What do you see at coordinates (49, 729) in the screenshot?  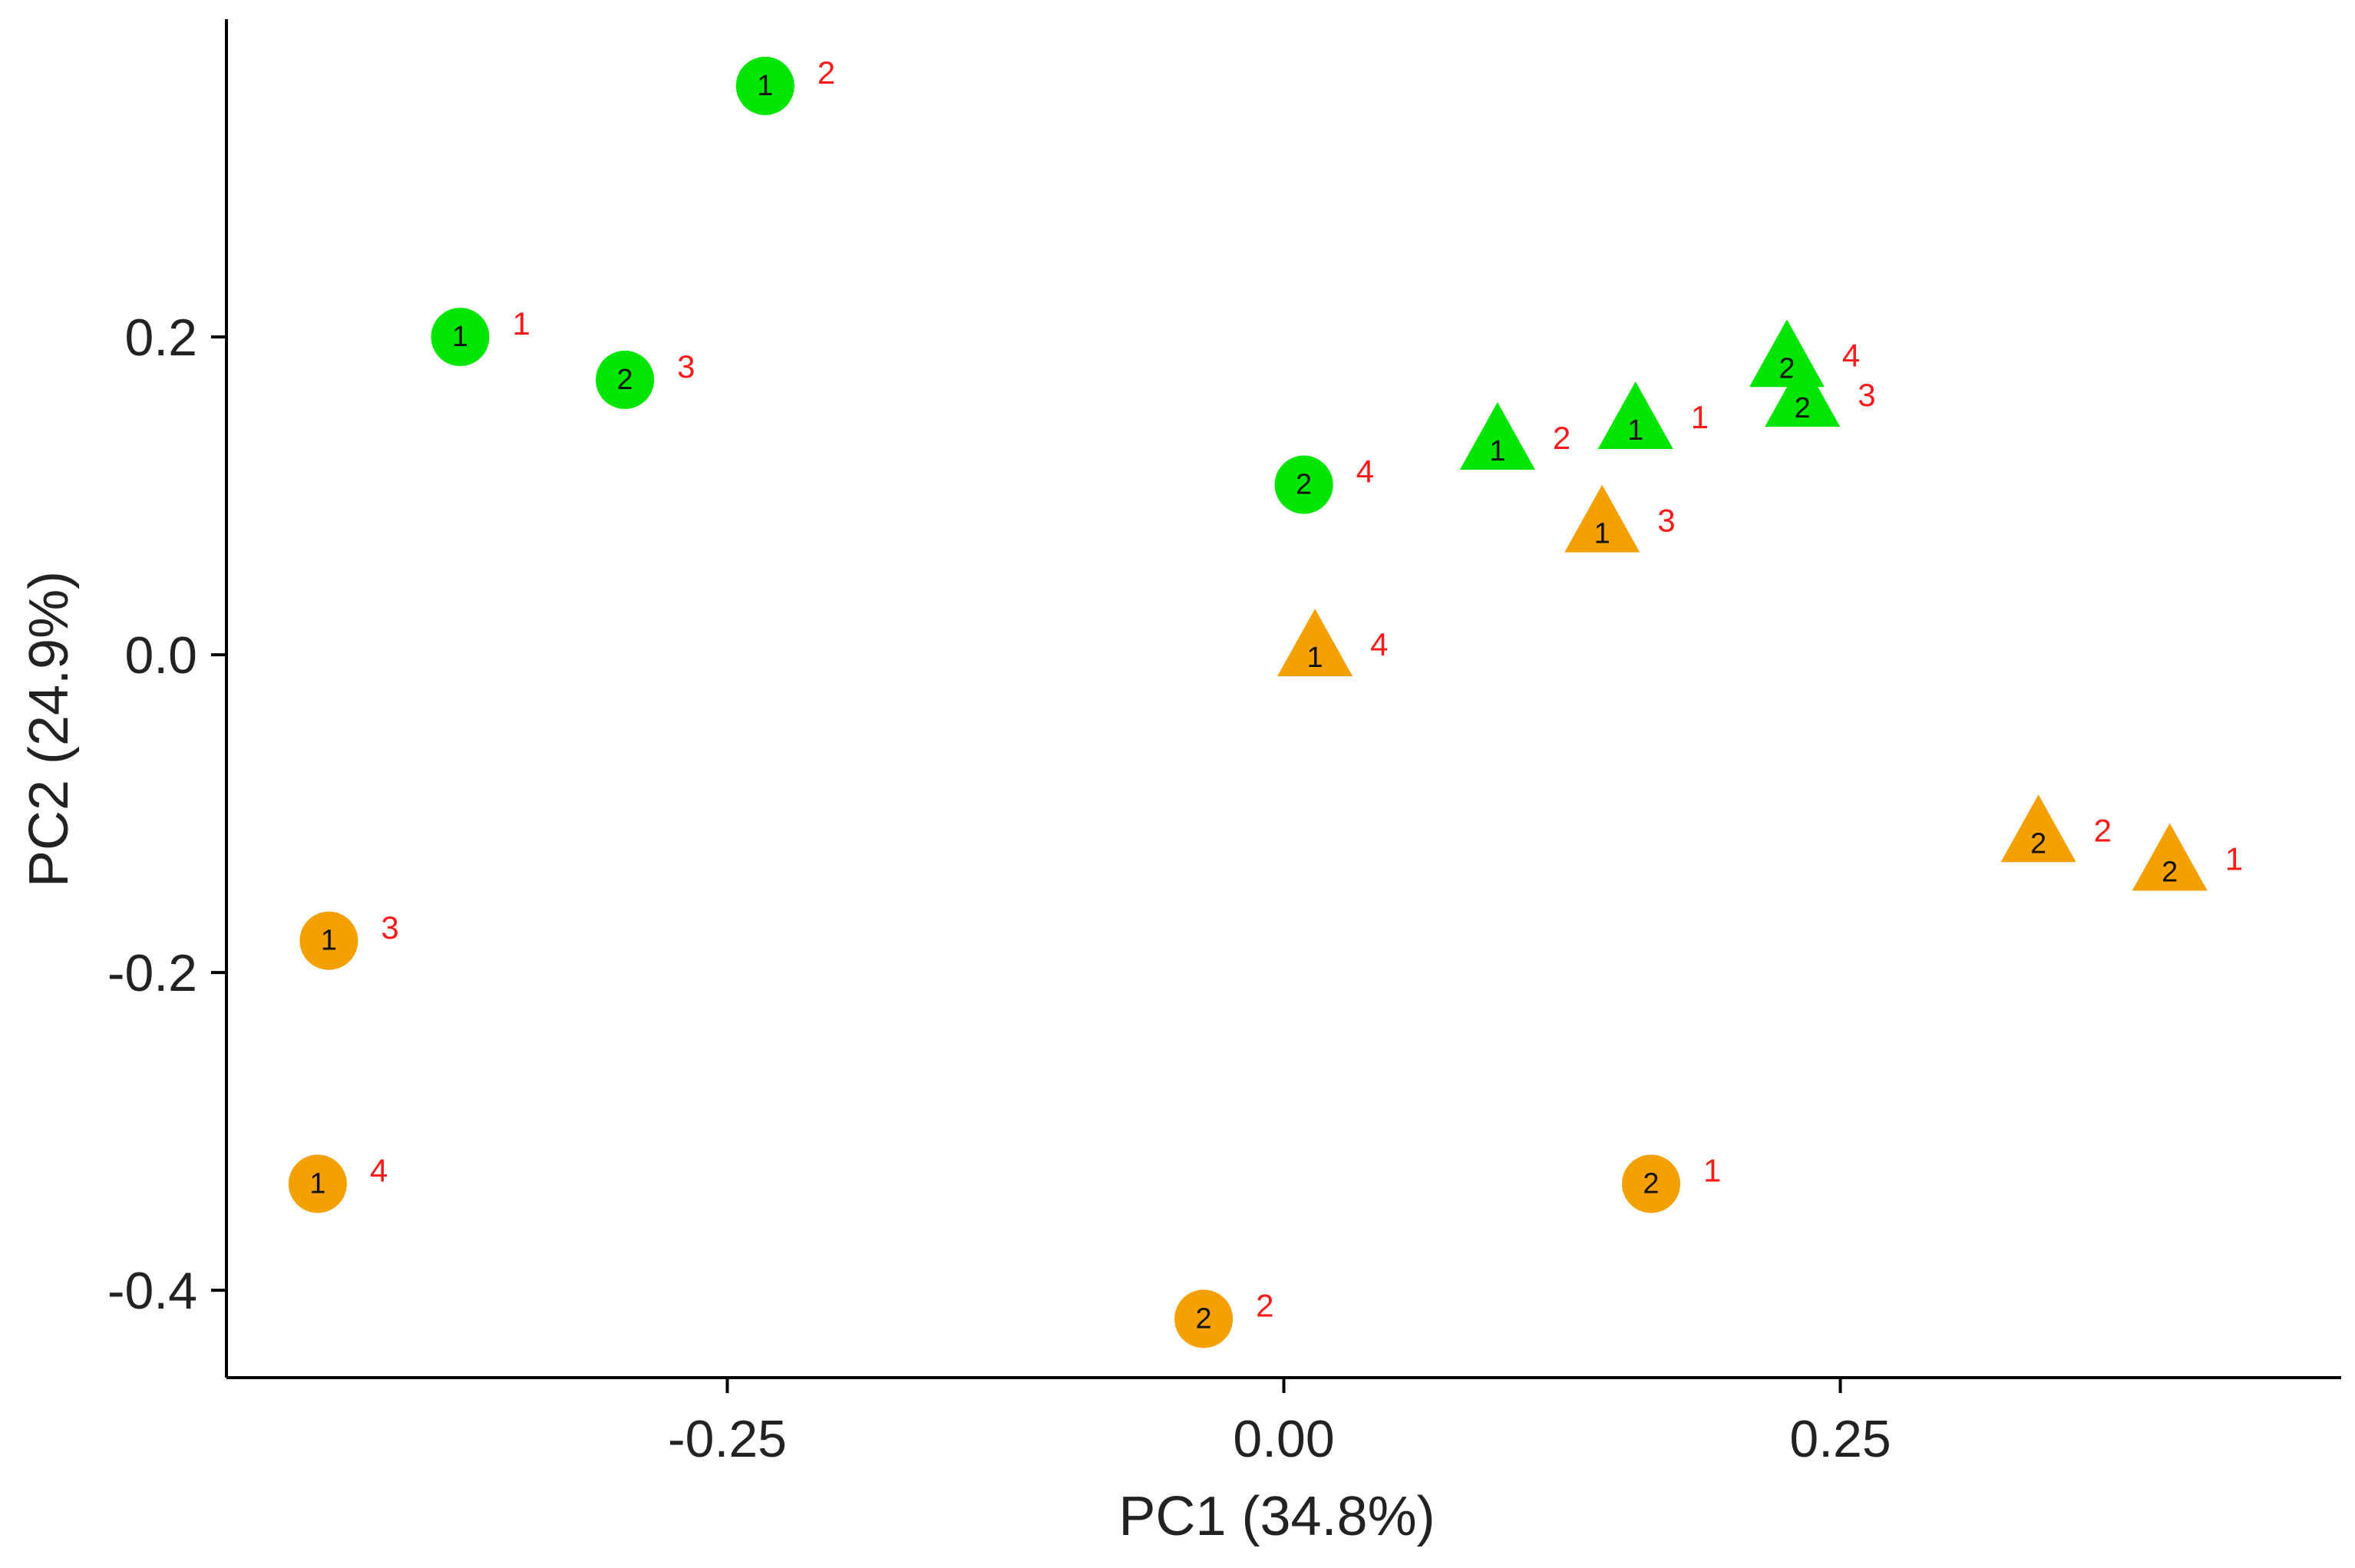 I see `y-axis-title: PC2 (24.9%)` at bounding box center [49, 729].